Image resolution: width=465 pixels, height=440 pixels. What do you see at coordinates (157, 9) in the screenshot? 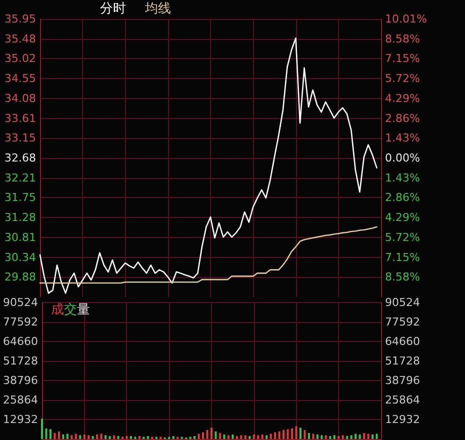
I see `text: 均线` at bounding box center [157, 9].